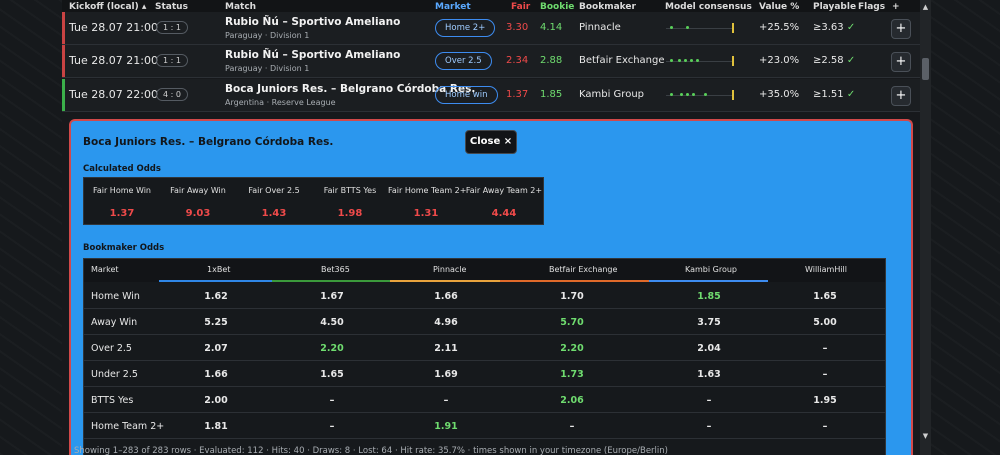 The image size is (1000, 455). What do you see at coordinates (427, 190) in the screenshot?
I see `calc-label: Fair Home Team 2+` at bounding box center [427, 190].